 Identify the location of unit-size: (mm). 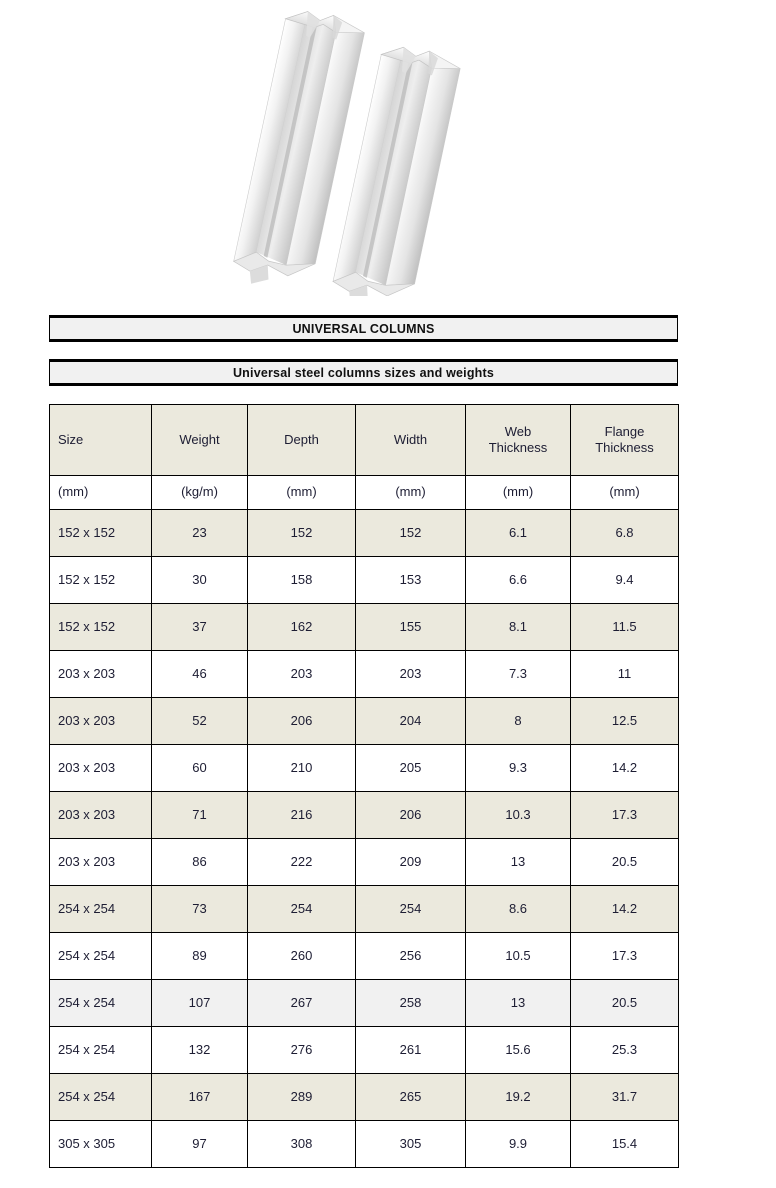
(100, 492).